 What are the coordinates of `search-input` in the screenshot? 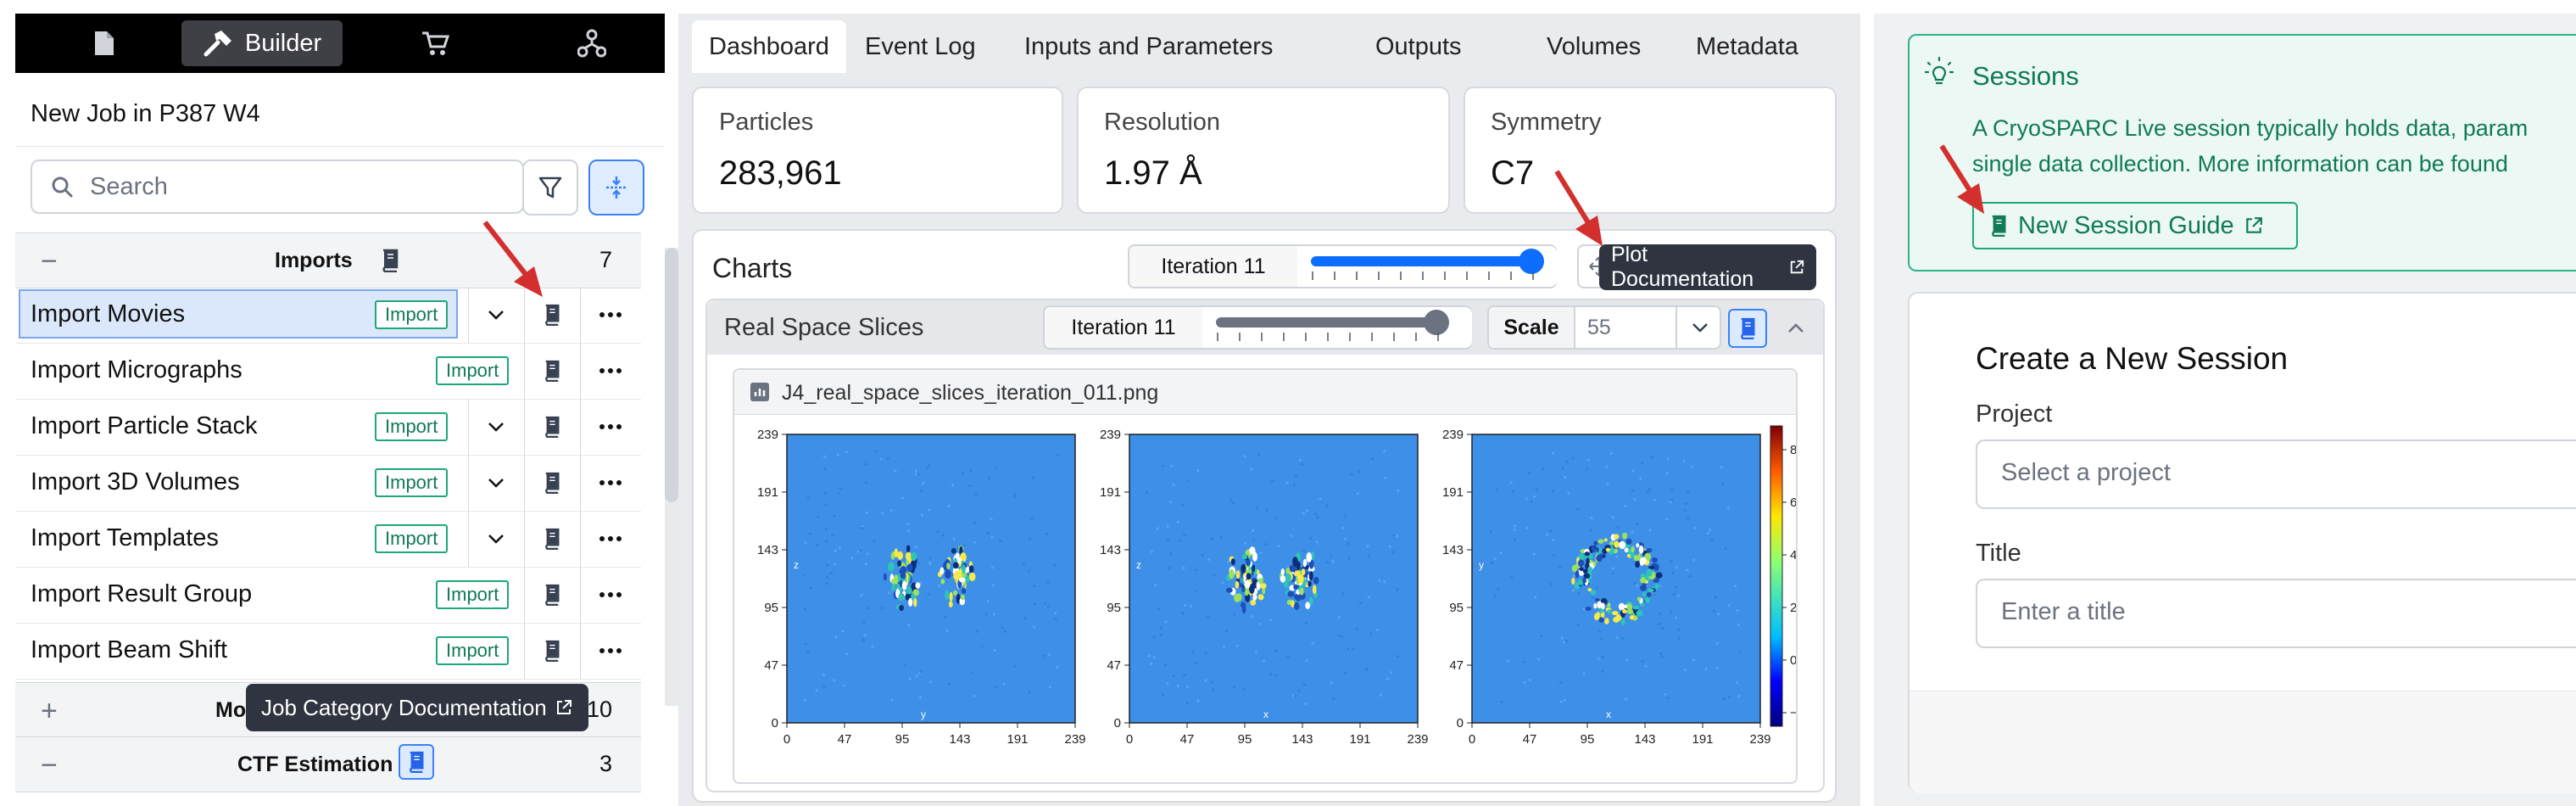 It's located at (276, 186).